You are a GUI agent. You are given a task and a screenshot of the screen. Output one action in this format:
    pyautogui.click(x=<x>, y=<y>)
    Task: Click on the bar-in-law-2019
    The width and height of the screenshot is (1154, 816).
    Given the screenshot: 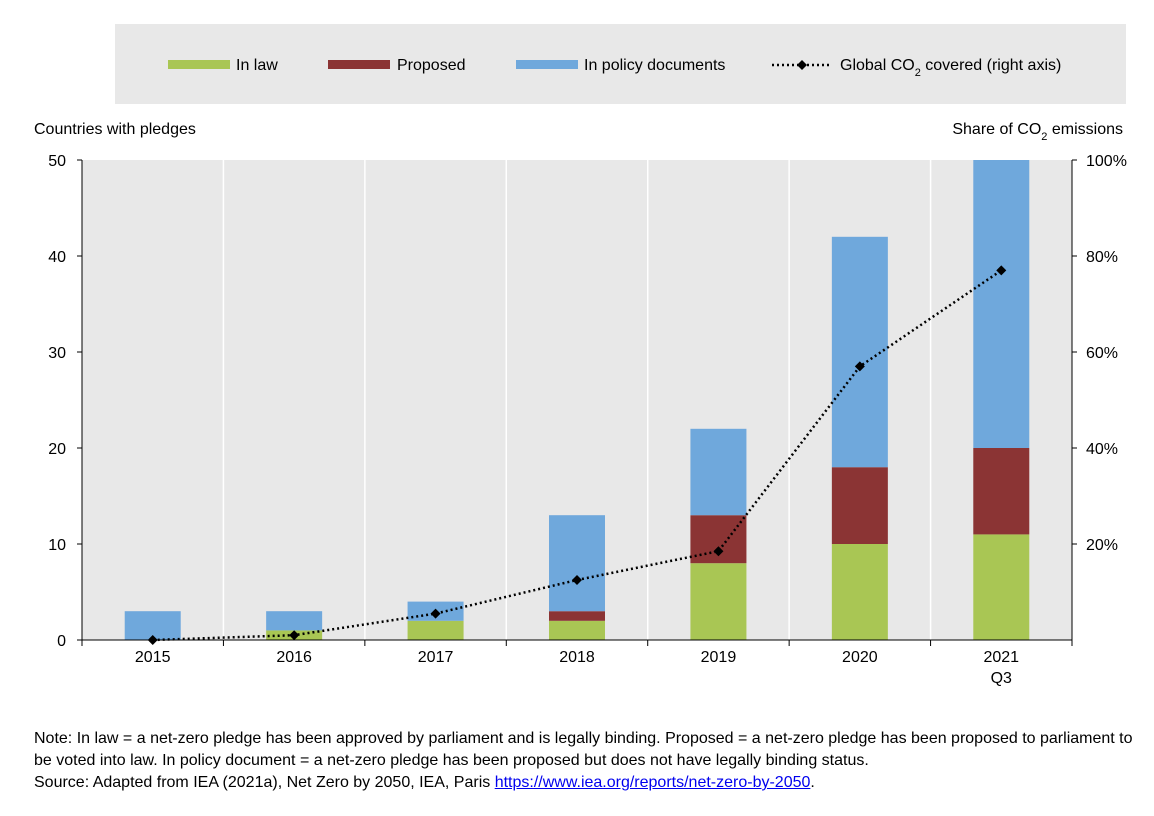 What is the action you would take?
    pyautogui.click(x=718, y=601)
    